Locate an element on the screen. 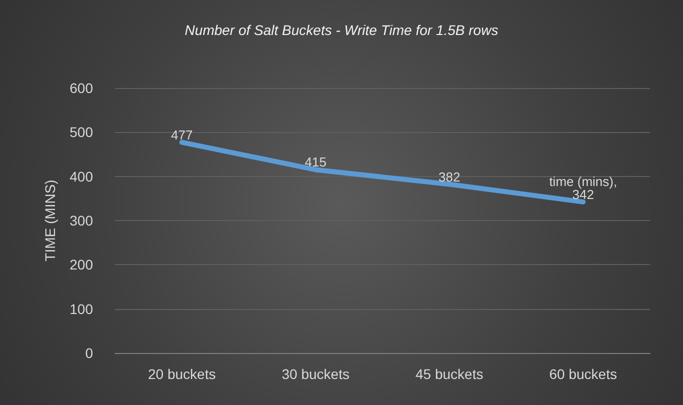 Image resolution: width=683 pixels, height=405 pixels. data-label: 382 is located at coordinates (449, 176).